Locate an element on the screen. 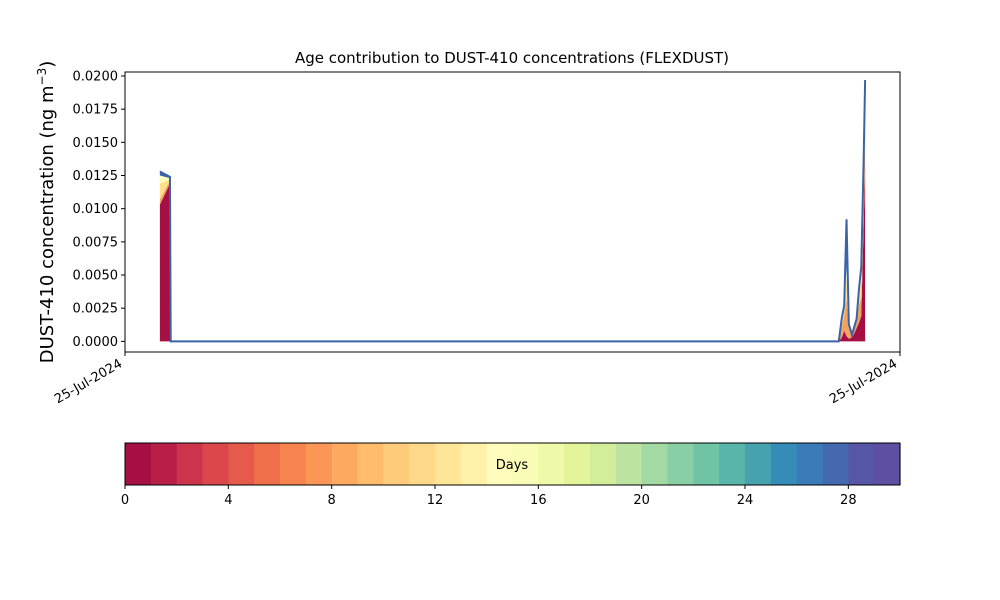 This screenshot has height=600, width=1000. y-axis-label-exponent: −3 is located at coordinates (42, 77).